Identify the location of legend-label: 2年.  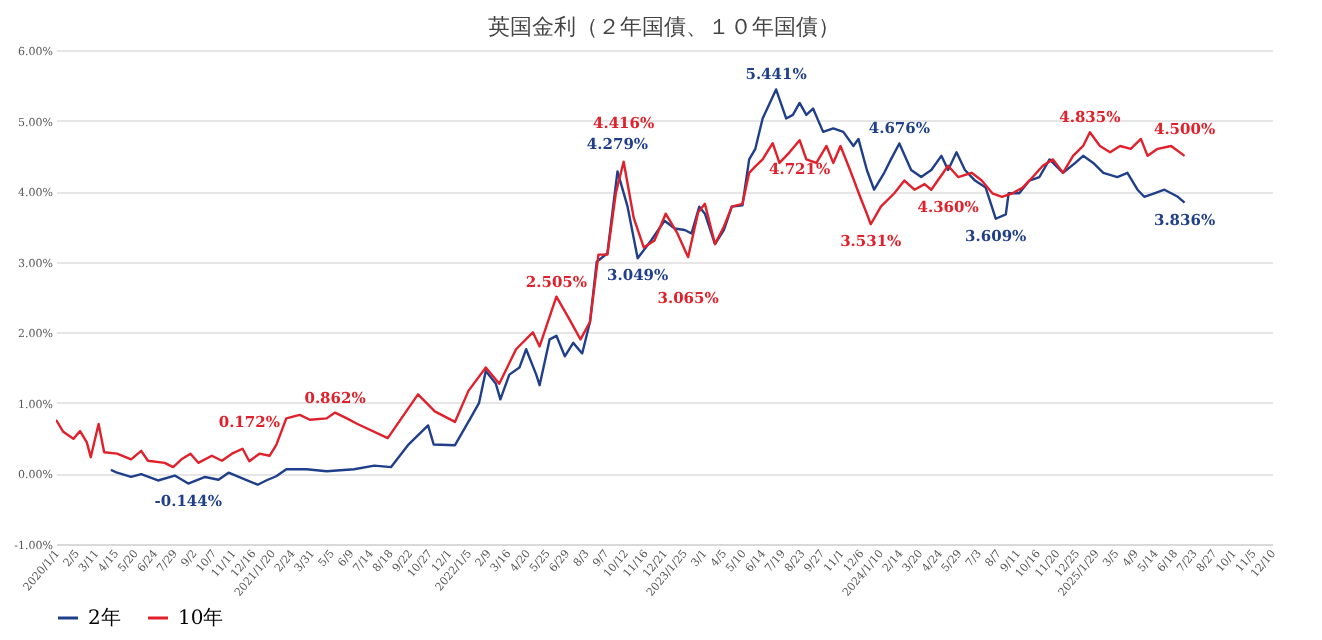
(104, 618).